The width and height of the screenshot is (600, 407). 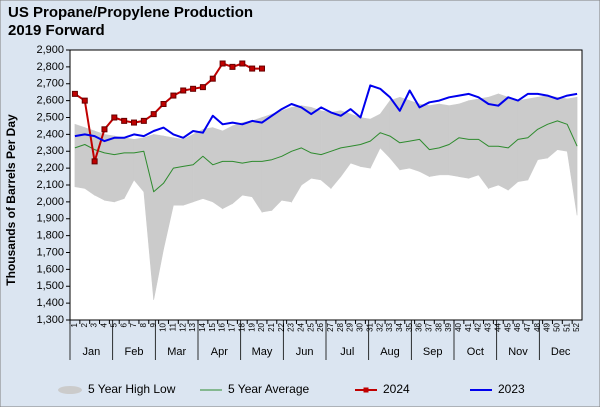 What do you see at coordinates (547, 326) in the screenshot?
I see `x-tick-label: 49` at bounding box center [547, 326].